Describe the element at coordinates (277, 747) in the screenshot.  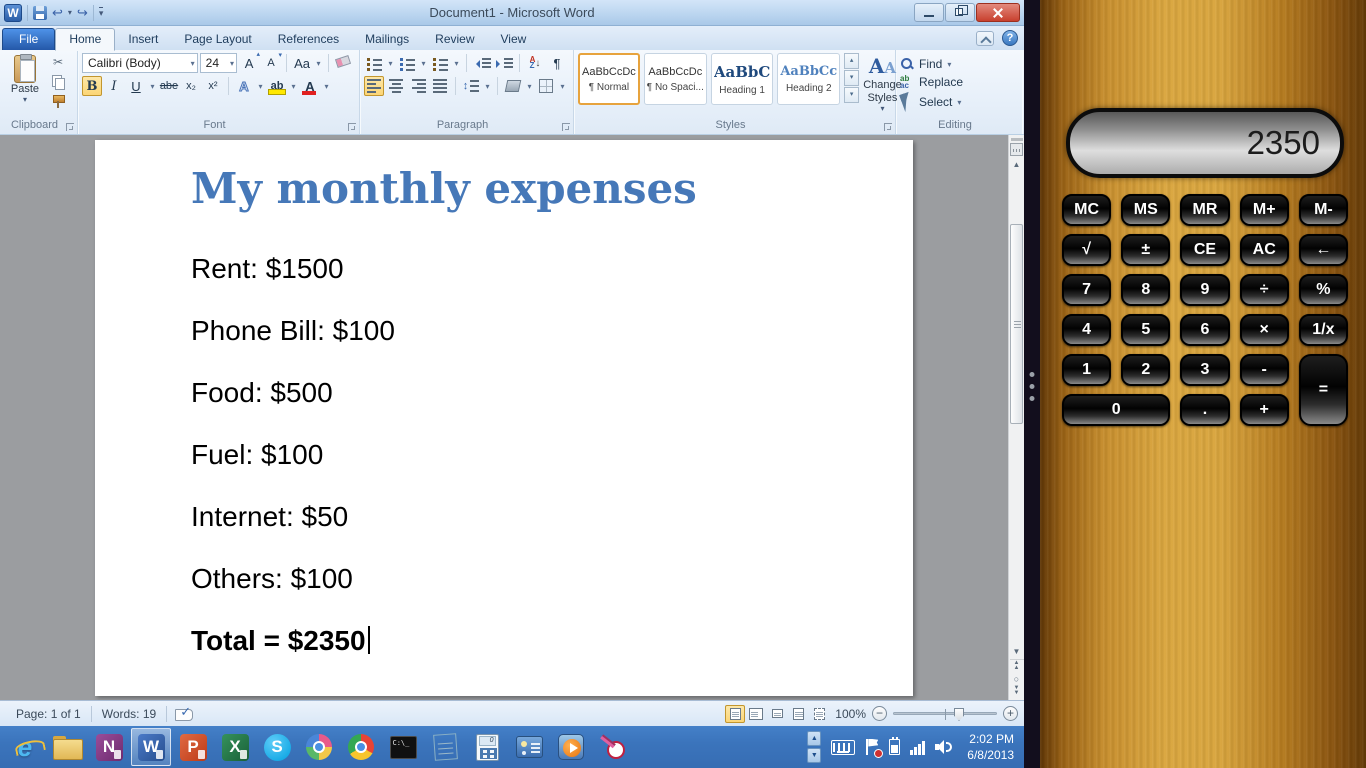
I see `taskbar-item-skype: S` at that location.